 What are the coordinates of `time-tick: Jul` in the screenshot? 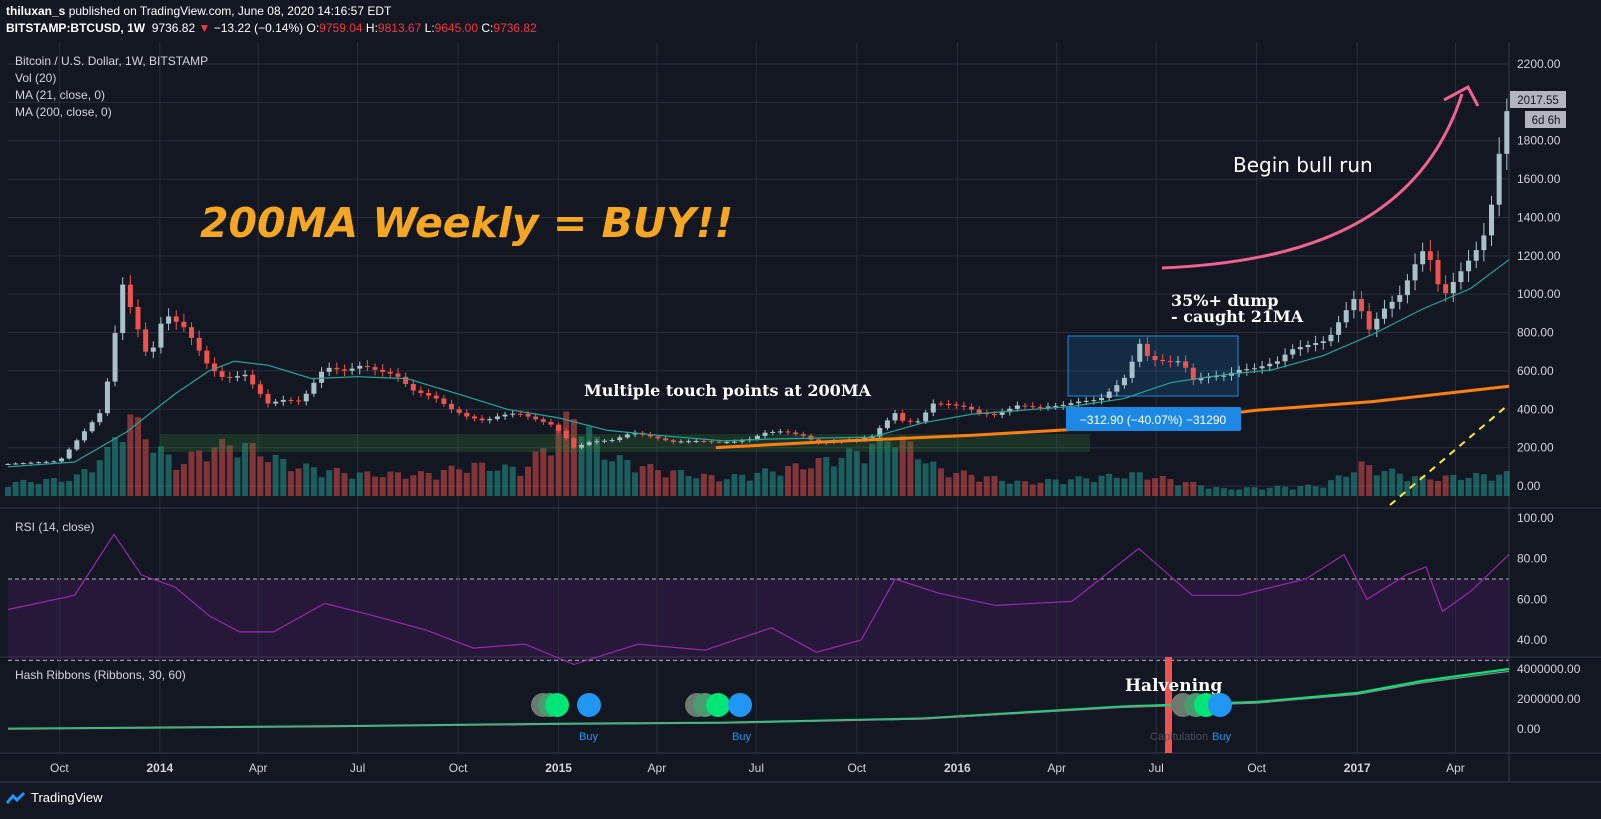 It's located at (756, 768).